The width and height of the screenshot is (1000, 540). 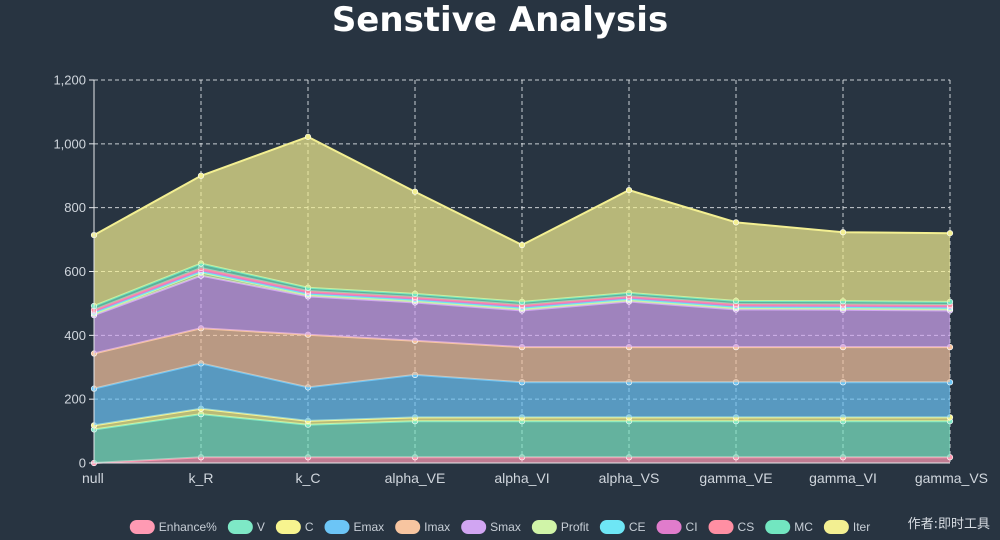 I want to click on legend-label-Imax: Imax, so click(x=437, y=527).